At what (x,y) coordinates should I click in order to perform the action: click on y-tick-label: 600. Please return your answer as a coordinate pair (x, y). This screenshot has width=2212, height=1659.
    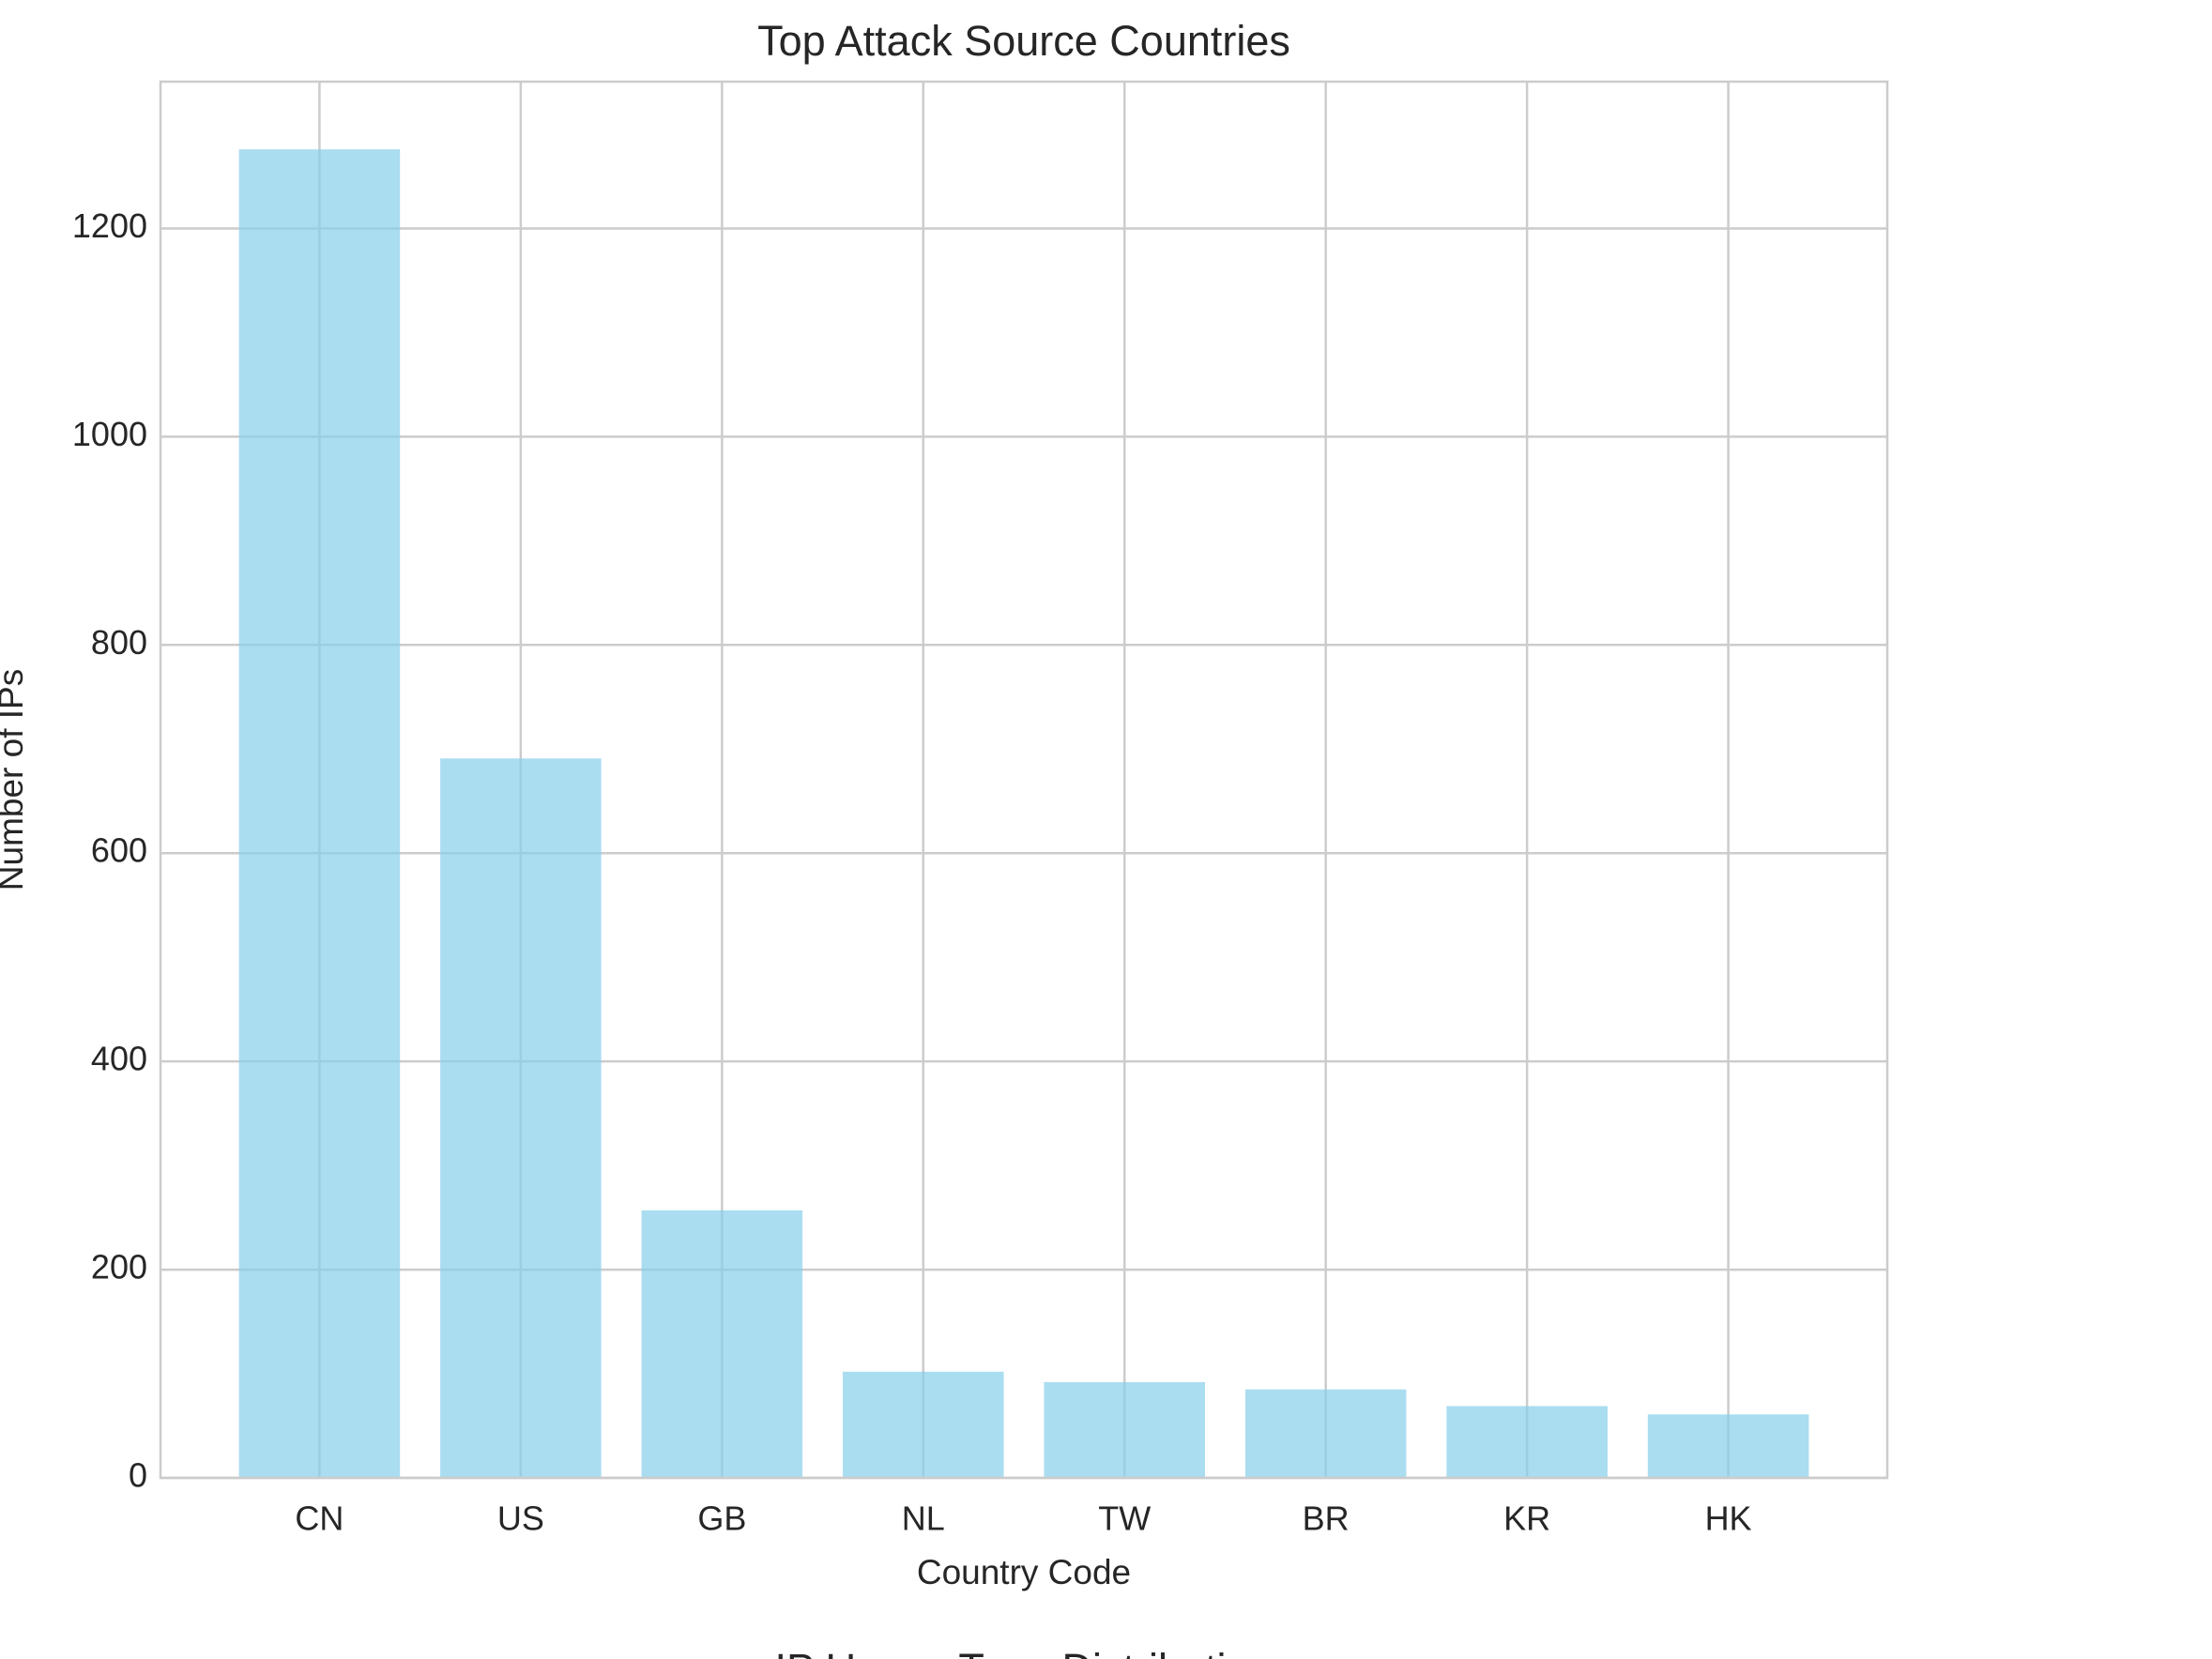
    Looking at the image, I should click on (119, 850).